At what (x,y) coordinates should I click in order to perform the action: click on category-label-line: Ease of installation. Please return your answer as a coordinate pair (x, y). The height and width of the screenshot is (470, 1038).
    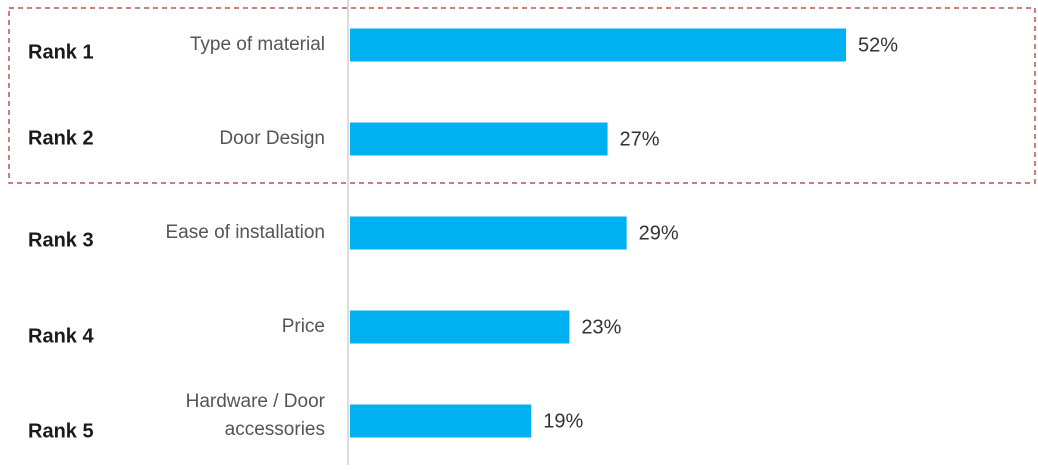
    Looking at the image, I should click on (246, 232).